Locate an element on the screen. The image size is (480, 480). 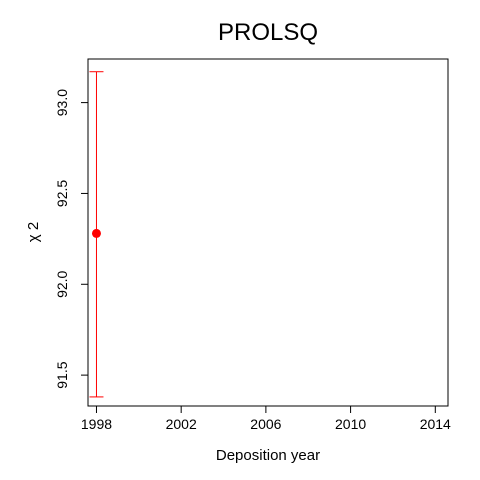
y-tick-label: 92.0 is located at coordinates (62, 283).